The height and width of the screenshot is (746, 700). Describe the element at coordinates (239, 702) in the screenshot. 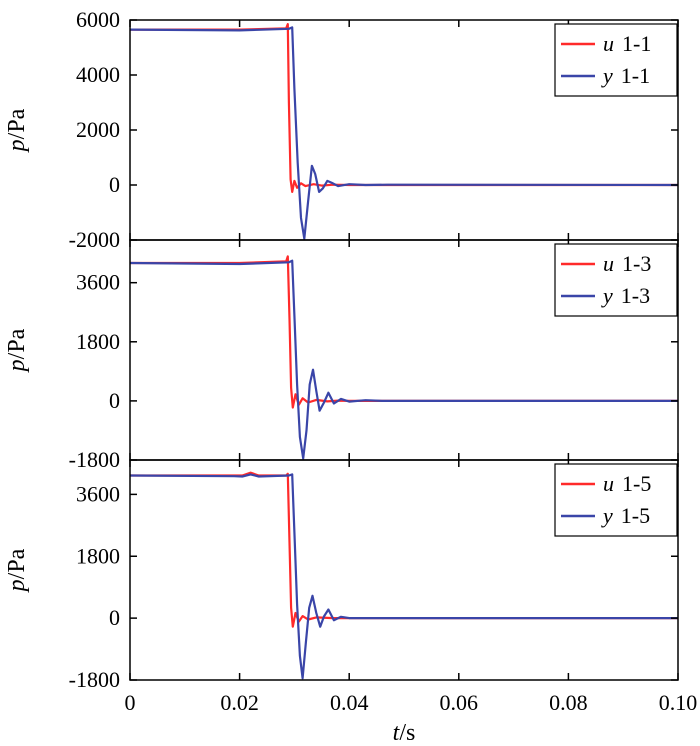

I see `x-tick-label: 0.02` at that location.